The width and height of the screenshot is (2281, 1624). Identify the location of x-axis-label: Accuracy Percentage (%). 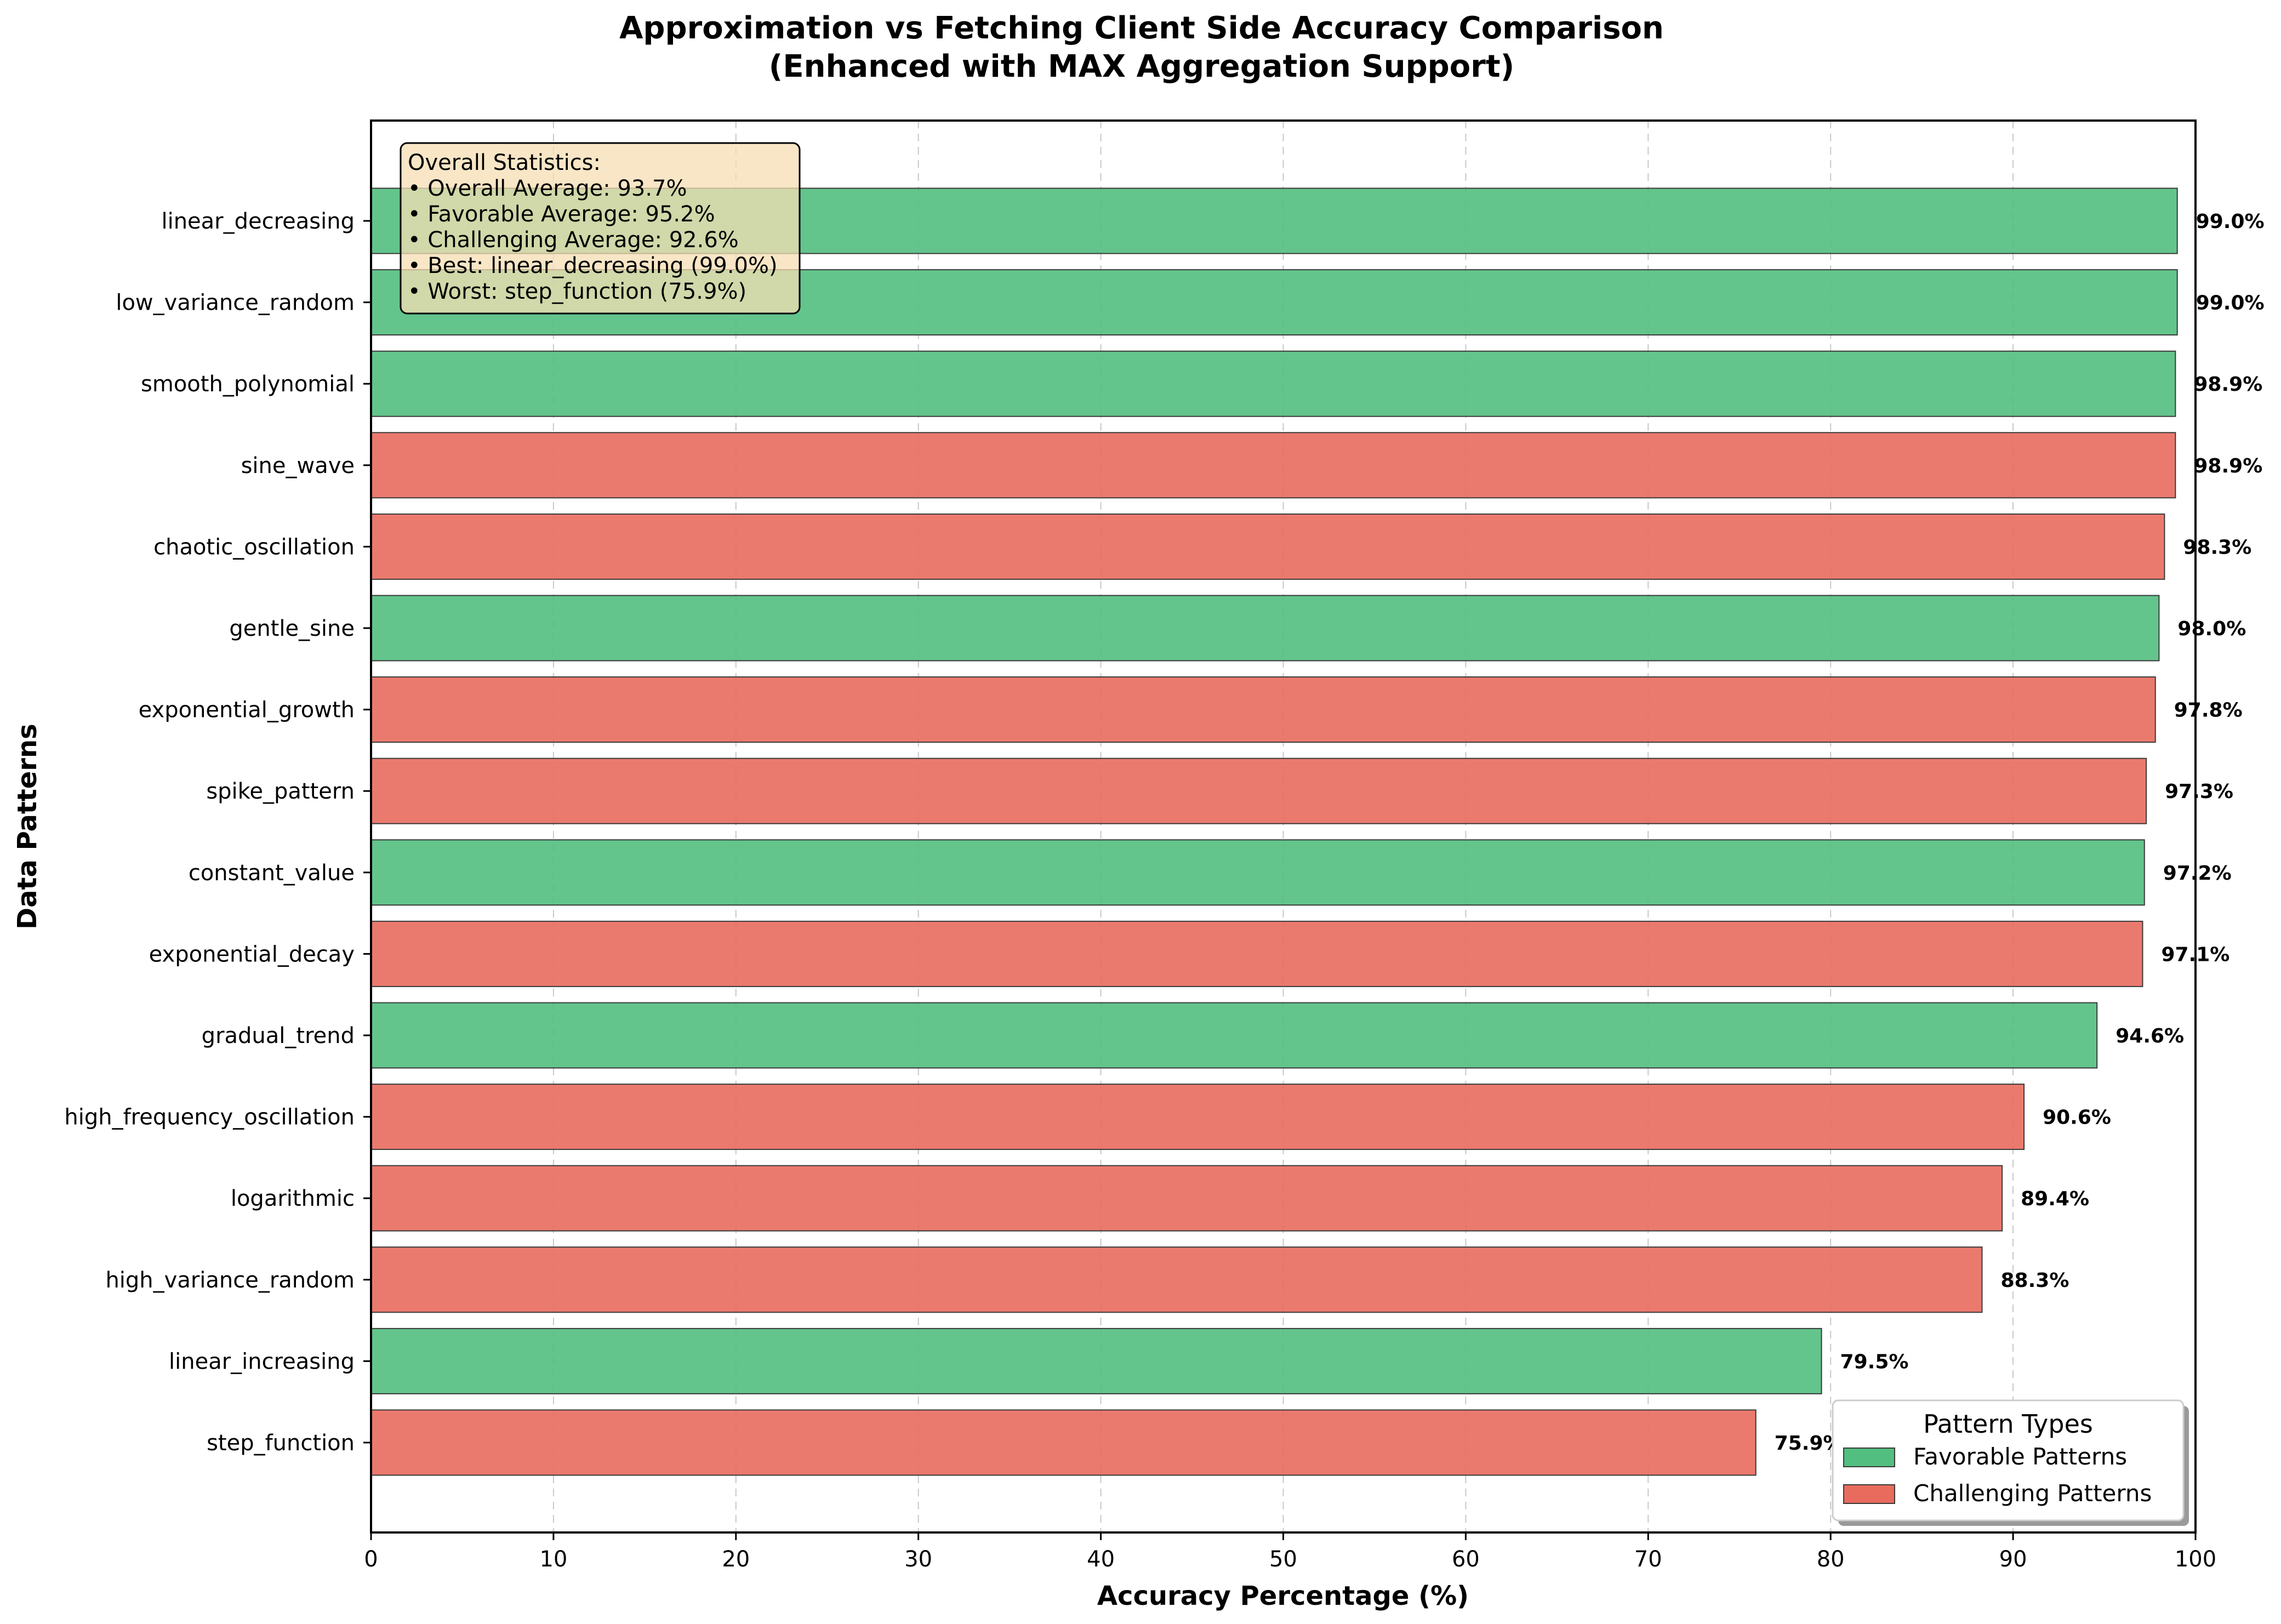
(1283, 1596).